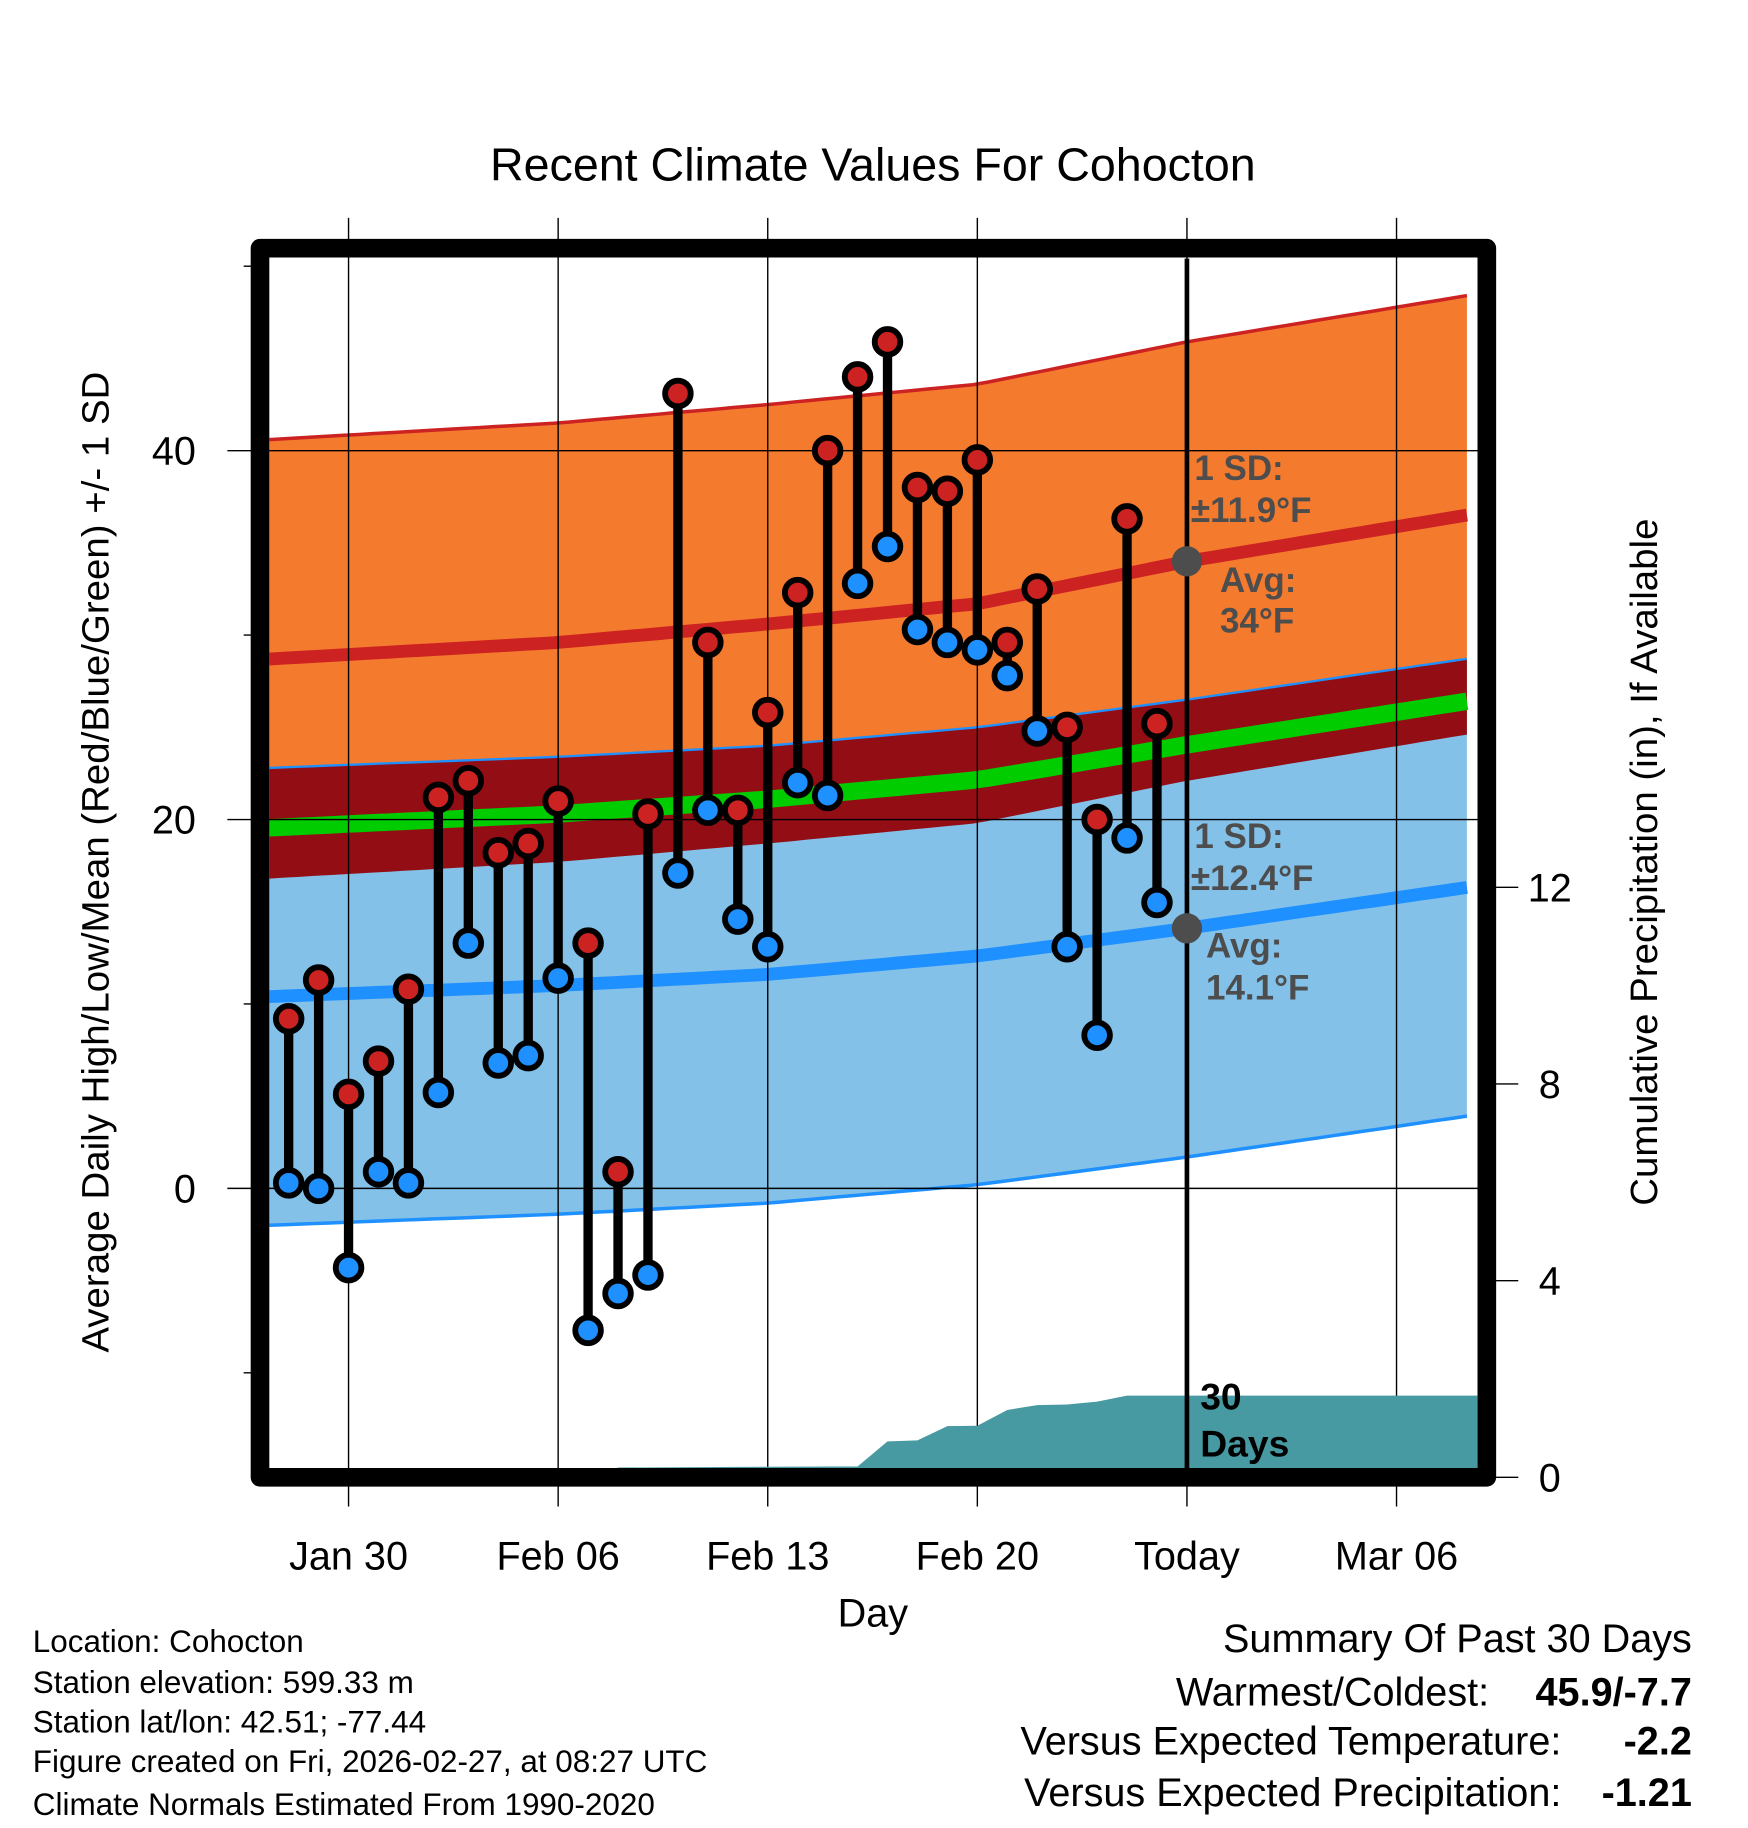 This screenshot has height=1828, width=1748. Describe the element at coordinates (1550, 1282) in the screenshot. I see `y2-tick-label: 4` at that location.